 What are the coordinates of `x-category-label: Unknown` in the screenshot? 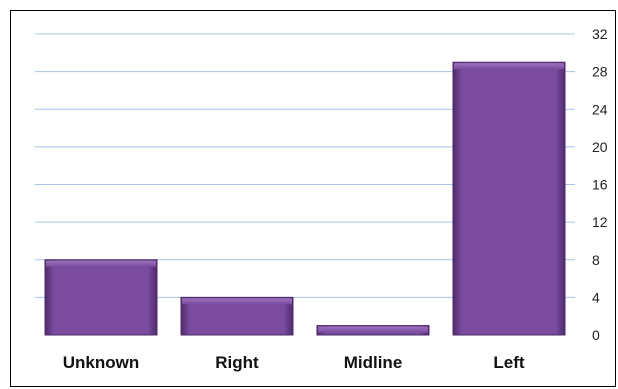 It's located at (101, 362).